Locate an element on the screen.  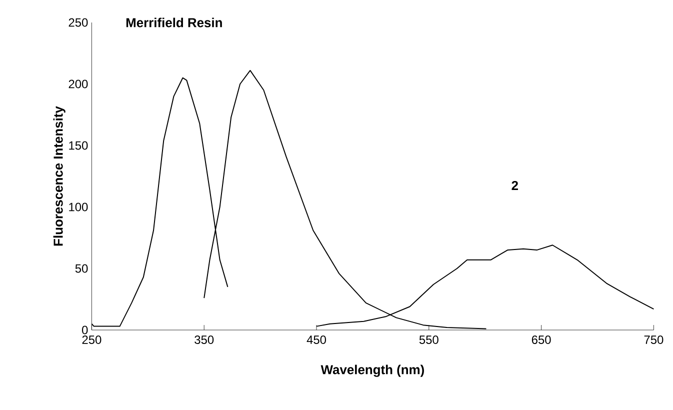
y-tick-label: 250 is located at coordinates (78, 22).